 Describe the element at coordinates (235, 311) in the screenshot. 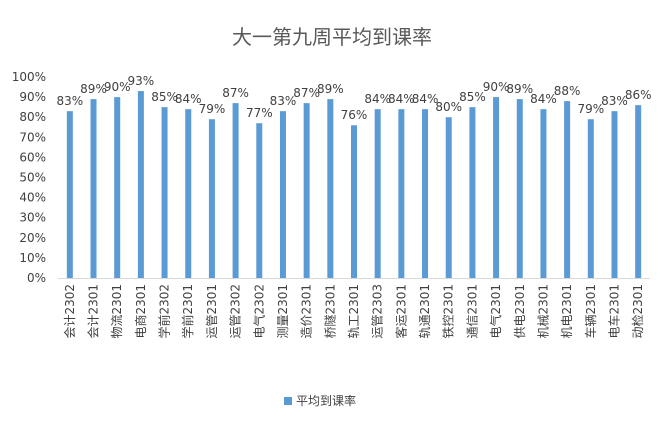

I see `x-category-label: 运管2302` at that location.